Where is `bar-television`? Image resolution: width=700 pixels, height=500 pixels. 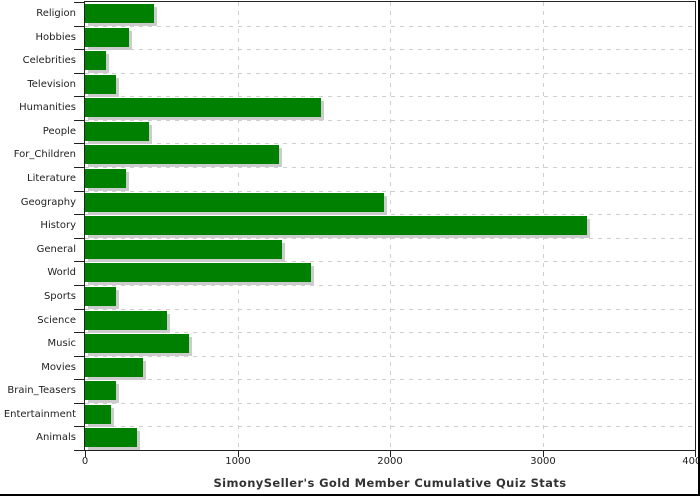 bar-television is located at coordinates (100, 84).